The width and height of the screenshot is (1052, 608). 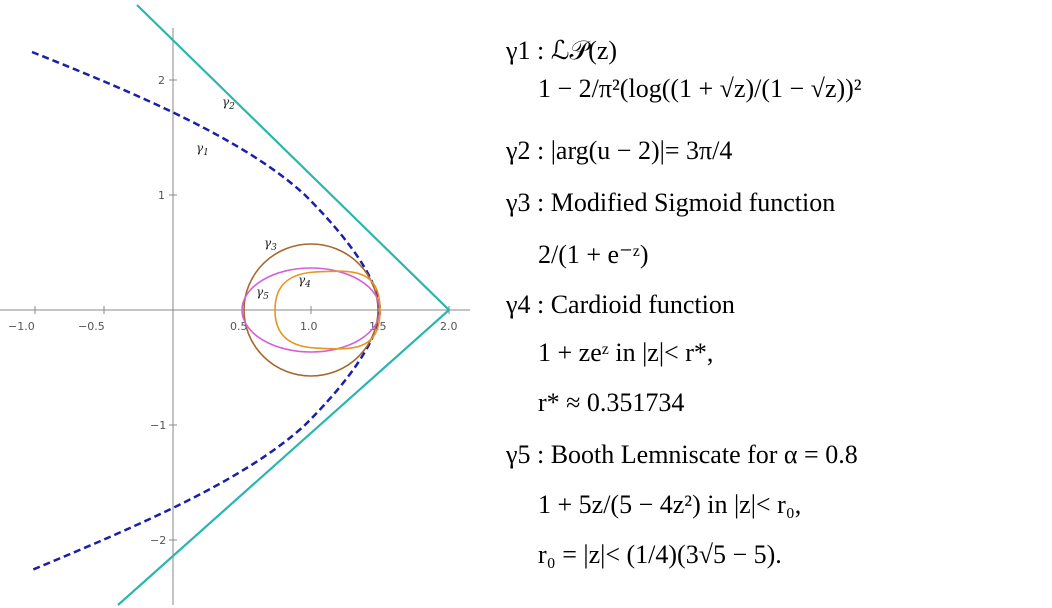 What do you see at coordinates (173, 310) in the screenshot?
I see `y-ticks` at bounding box center [173, 310].